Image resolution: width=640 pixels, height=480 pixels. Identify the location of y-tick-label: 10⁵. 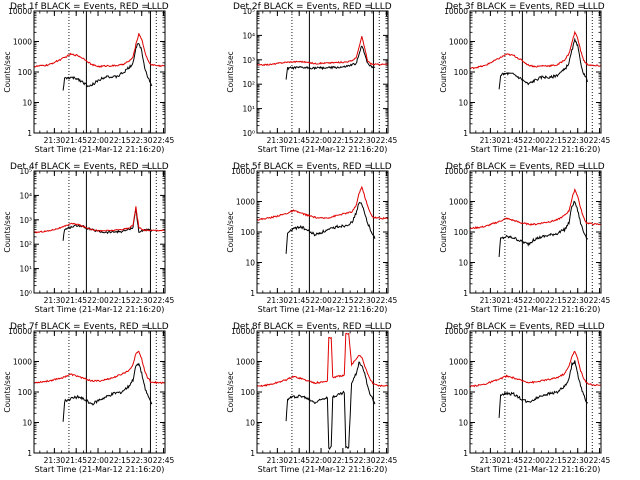
(25, 171).